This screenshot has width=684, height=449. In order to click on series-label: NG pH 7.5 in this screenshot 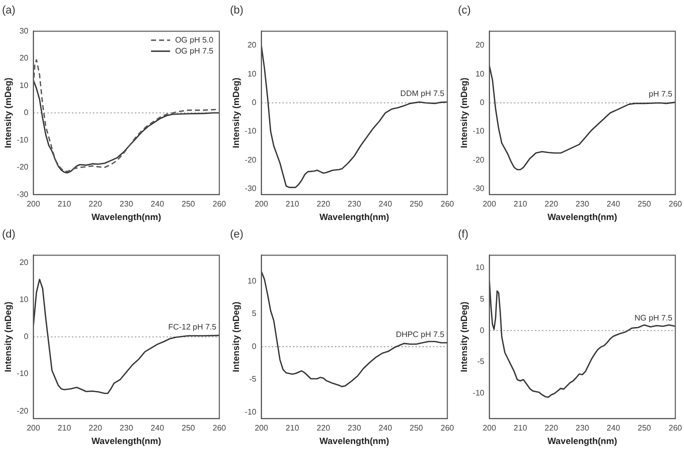, I will do `click(653, 317)`.